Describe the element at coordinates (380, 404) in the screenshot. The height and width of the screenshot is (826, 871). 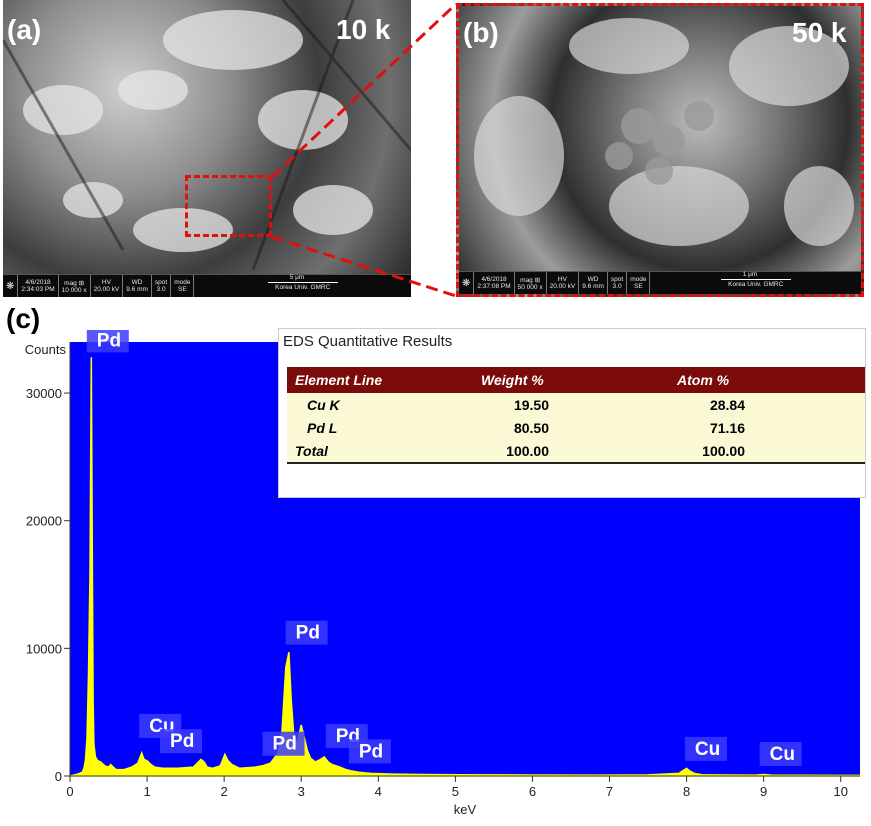
I see `cell-element: Cu K` at that location.